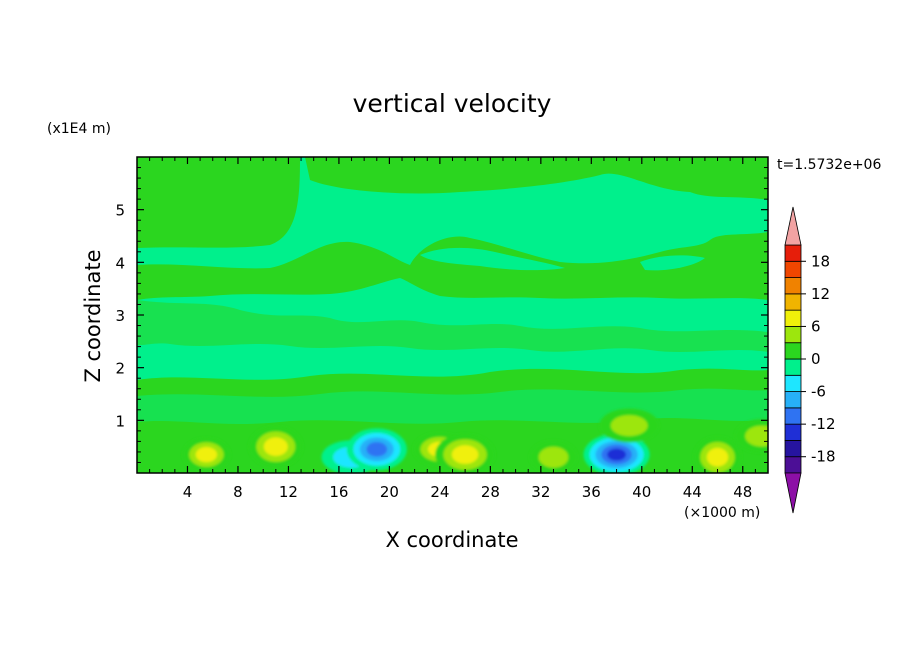  What do you see at coordinates (120, 421) in the screenshot?
I see `y-tick-label-1: 1` at bounding box center [120, 421].